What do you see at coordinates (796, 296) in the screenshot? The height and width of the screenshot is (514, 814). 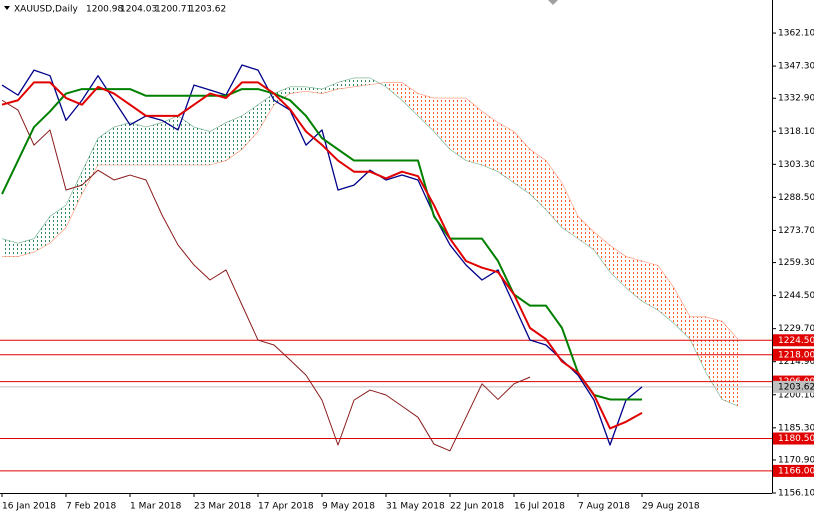 I see `y-tick-label: 1244.50` at bounding box center [796, 296].